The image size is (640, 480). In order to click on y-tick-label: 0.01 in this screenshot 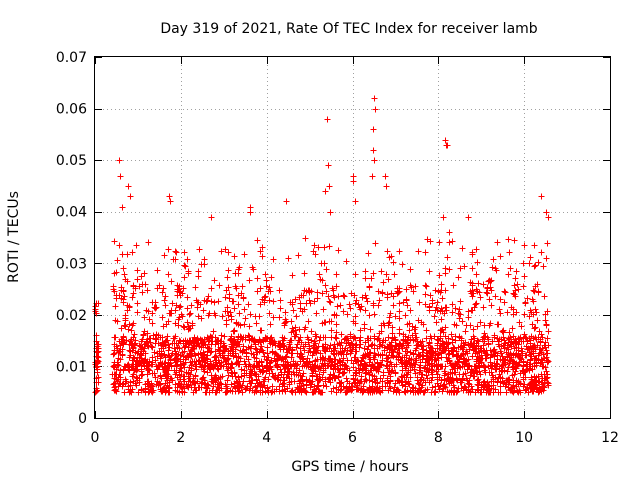, I will do `click(71, 367)`.